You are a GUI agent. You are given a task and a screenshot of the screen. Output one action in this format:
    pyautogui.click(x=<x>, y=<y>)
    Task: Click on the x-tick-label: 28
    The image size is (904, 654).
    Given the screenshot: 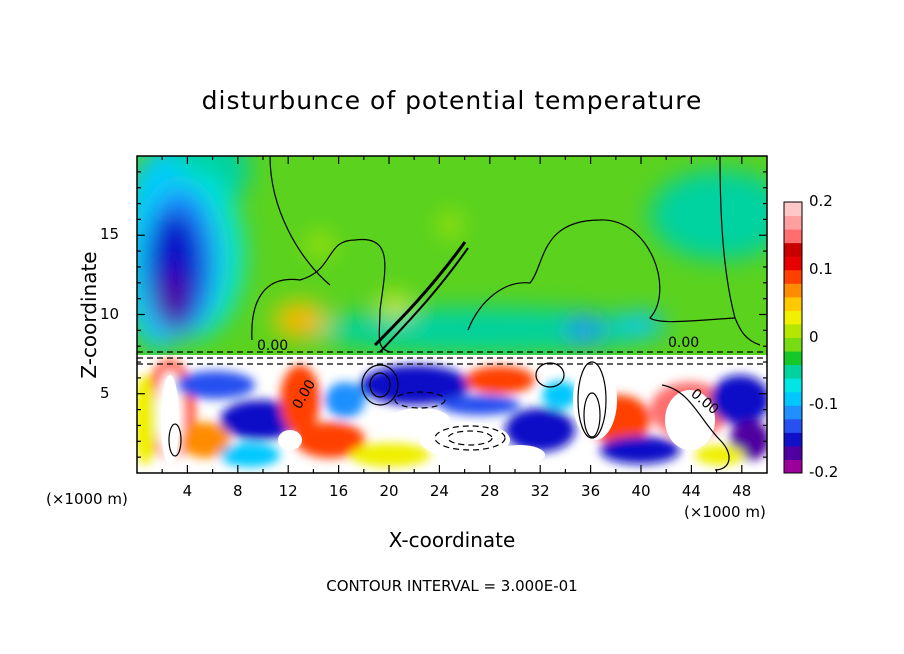 What is the action you would take?
    pyautogui.click(x=490, y=491)
    